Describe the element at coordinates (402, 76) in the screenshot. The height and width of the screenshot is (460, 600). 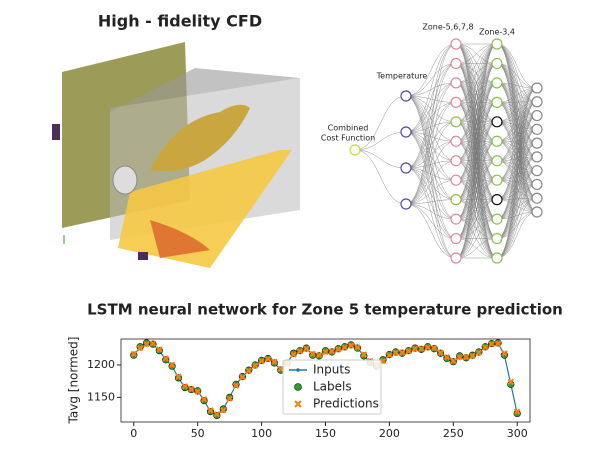
I see `layer-label: Temperature` at that location.